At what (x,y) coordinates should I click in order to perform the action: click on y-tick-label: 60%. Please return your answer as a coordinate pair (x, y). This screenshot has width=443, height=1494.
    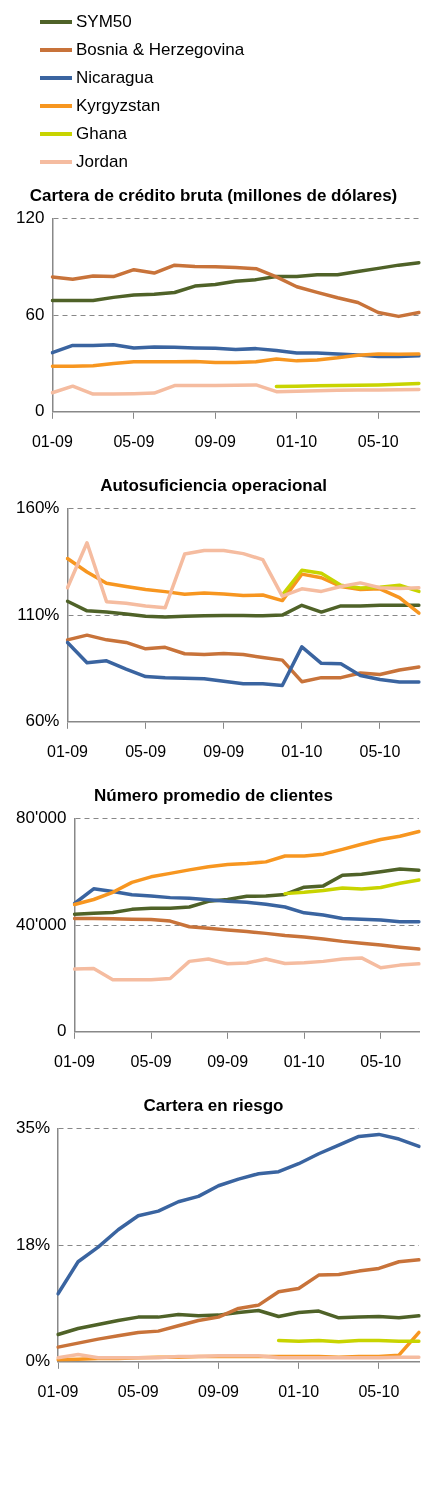
    Looking at the image, I should click on (42, 721).